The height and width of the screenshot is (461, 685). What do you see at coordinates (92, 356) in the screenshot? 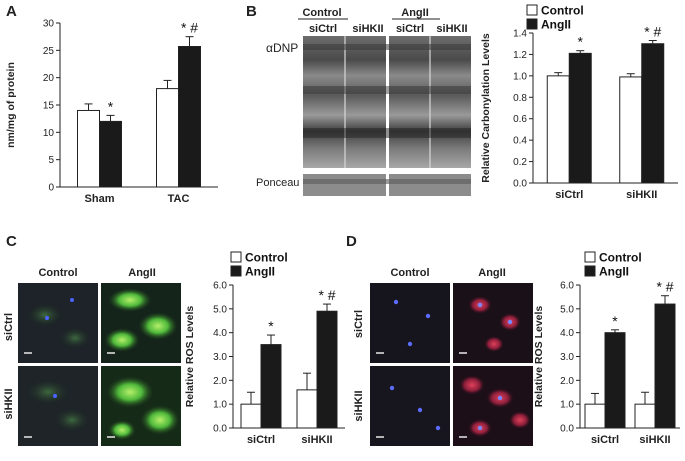
I see `micrographs-c: Control AngII siCtrl siHKII` at bounding box center [92, 356].